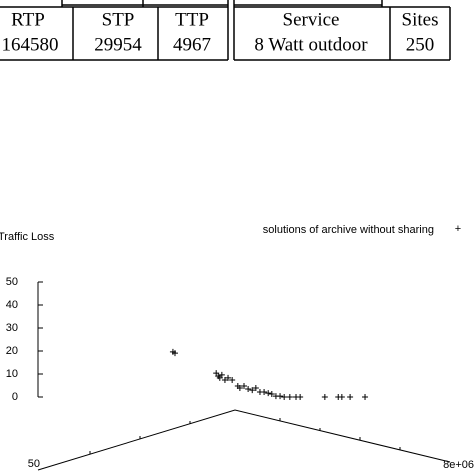  What do you see at coordinates (420, 19) in the screenshot?
I see `table-header: Sites` at bounding box center [420, 19].